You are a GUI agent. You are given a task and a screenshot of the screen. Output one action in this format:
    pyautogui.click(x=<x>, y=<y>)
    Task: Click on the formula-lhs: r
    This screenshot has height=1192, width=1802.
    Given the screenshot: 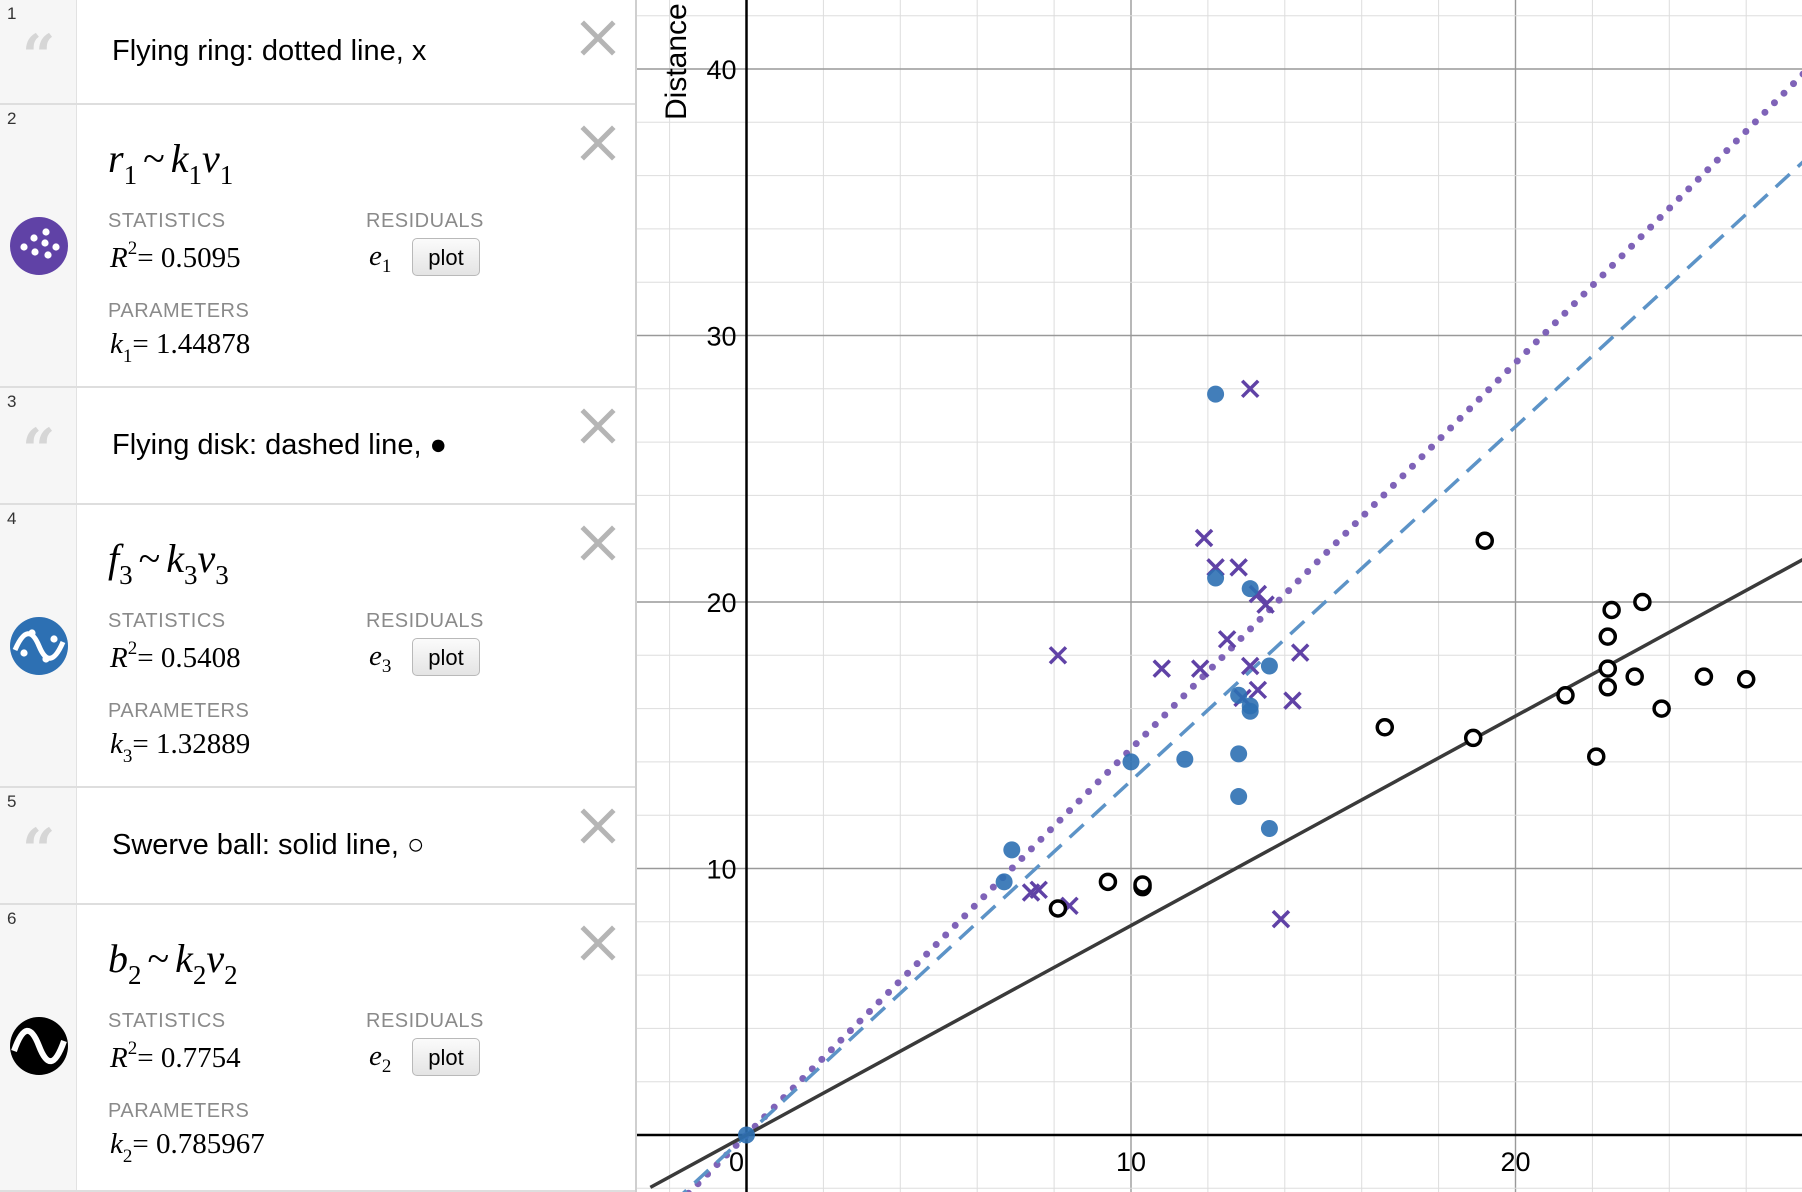 What is the action you would take?
    pyautogui.click(x=116, y=158)
    